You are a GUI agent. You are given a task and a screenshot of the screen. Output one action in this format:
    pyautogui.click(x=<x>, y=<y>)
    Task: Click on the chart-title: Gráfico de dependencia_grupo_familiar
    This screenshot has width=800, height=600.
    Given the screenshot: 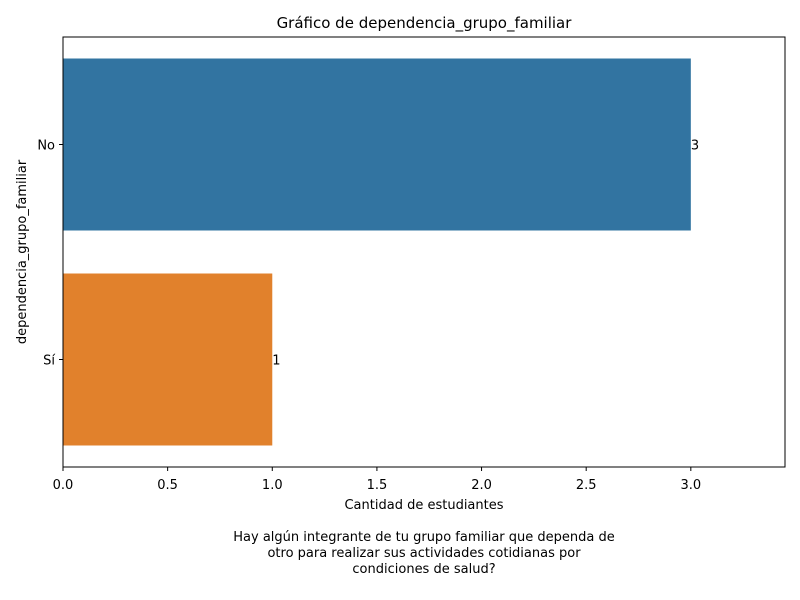 What is the action you would take?
    pyautogui.click(x=425, y=23)
    